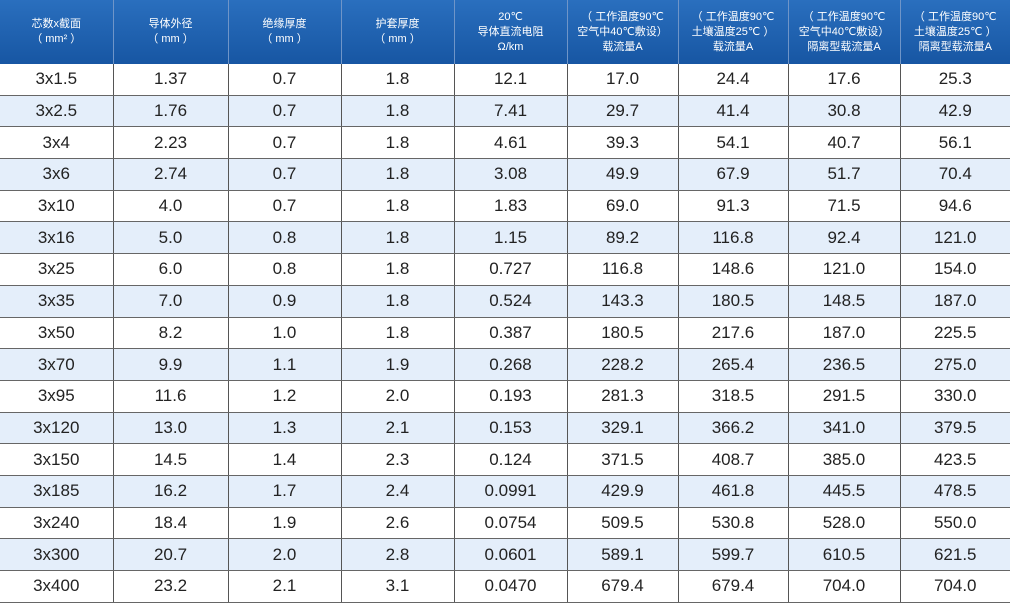  Describe the element at coordinates (398, 523) in the screenshot. I see `table-cell: 2.6` at that location.